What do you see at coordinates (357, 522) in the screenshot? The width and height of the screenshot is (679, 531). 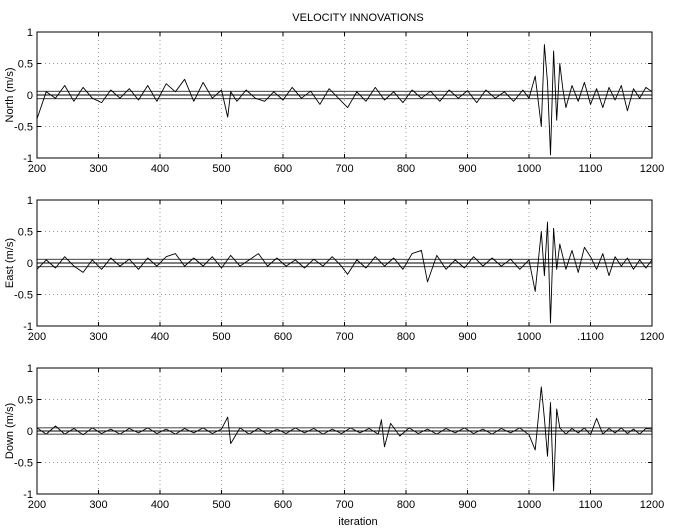 I see `x-axis-label: iteration` at bounding box center [357, 522].